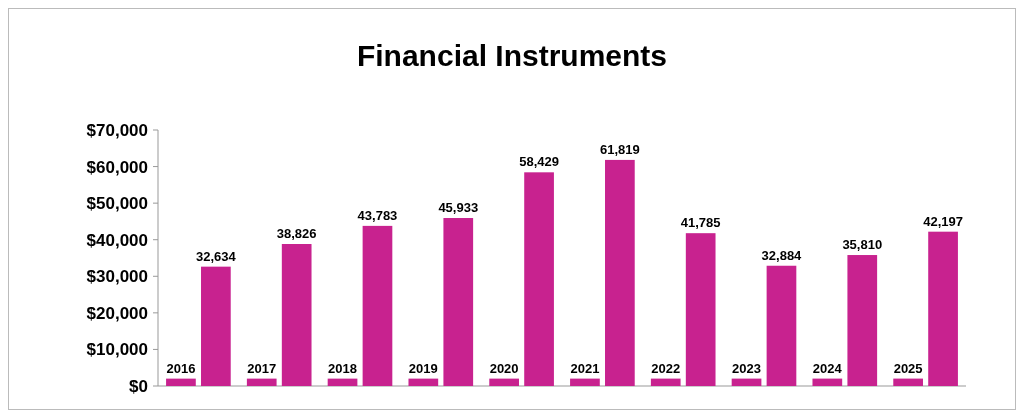  I want to click on y-tick-label: $40,000, so click(117, 240).